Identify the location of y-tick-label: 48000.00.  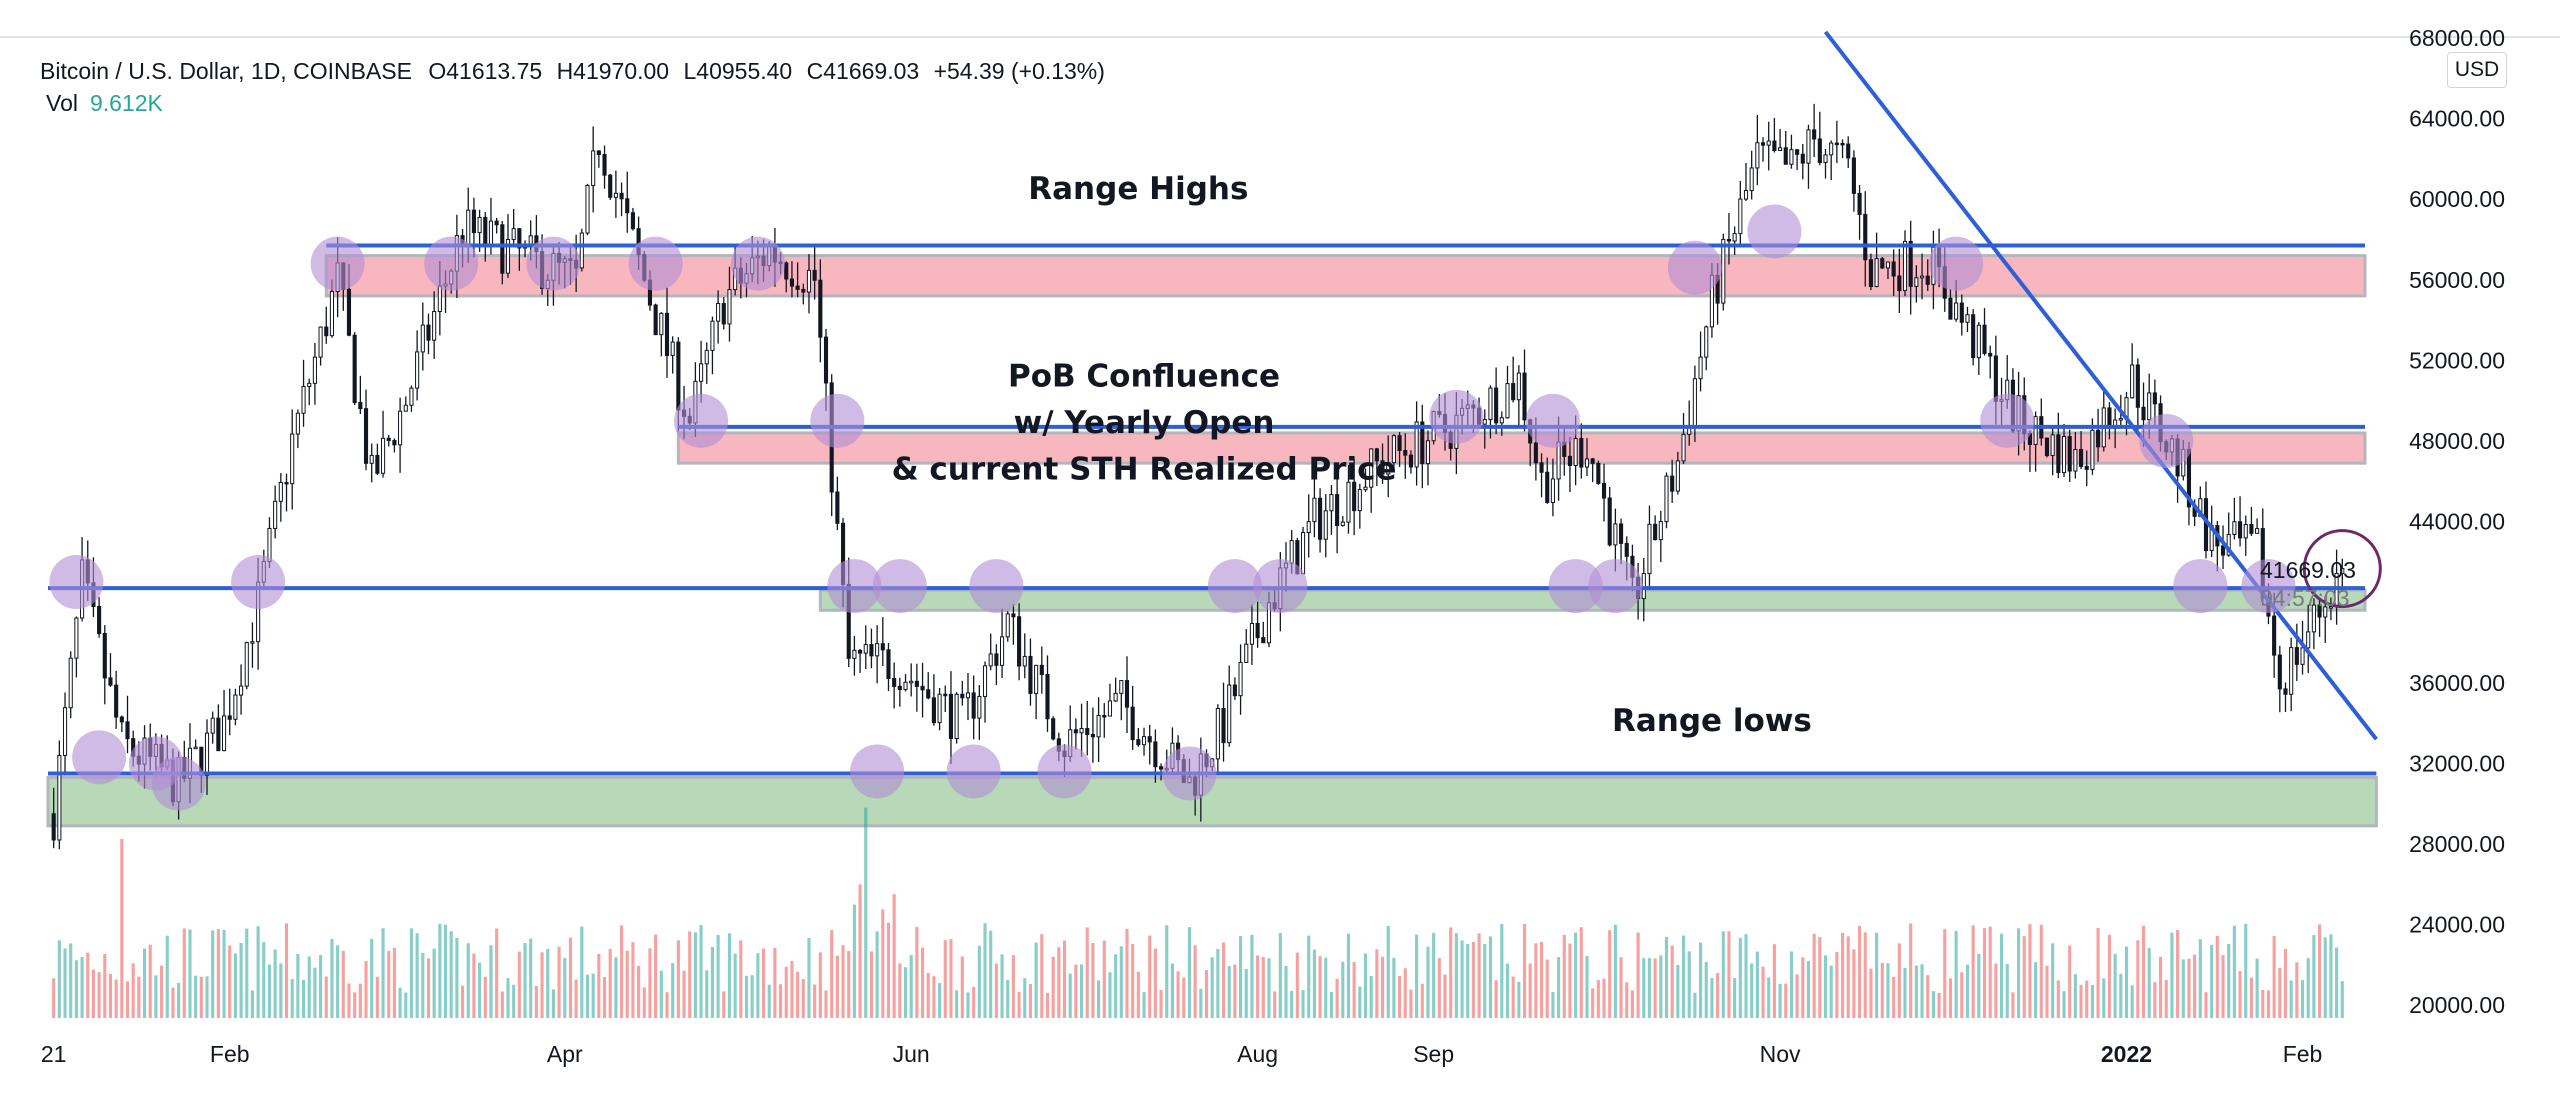
(2457, 441).